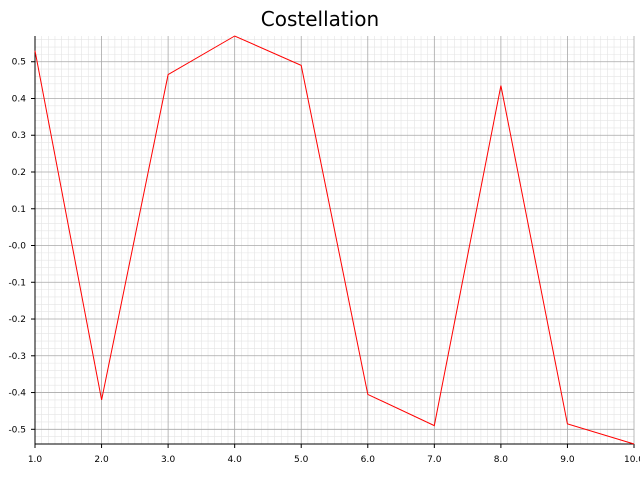 Image resolution: width=640 pixels, height=480 pixels. Describe the element at coordinates (17, 283) in the screenshot. I see `y-tick-label: -0.1` at that location.